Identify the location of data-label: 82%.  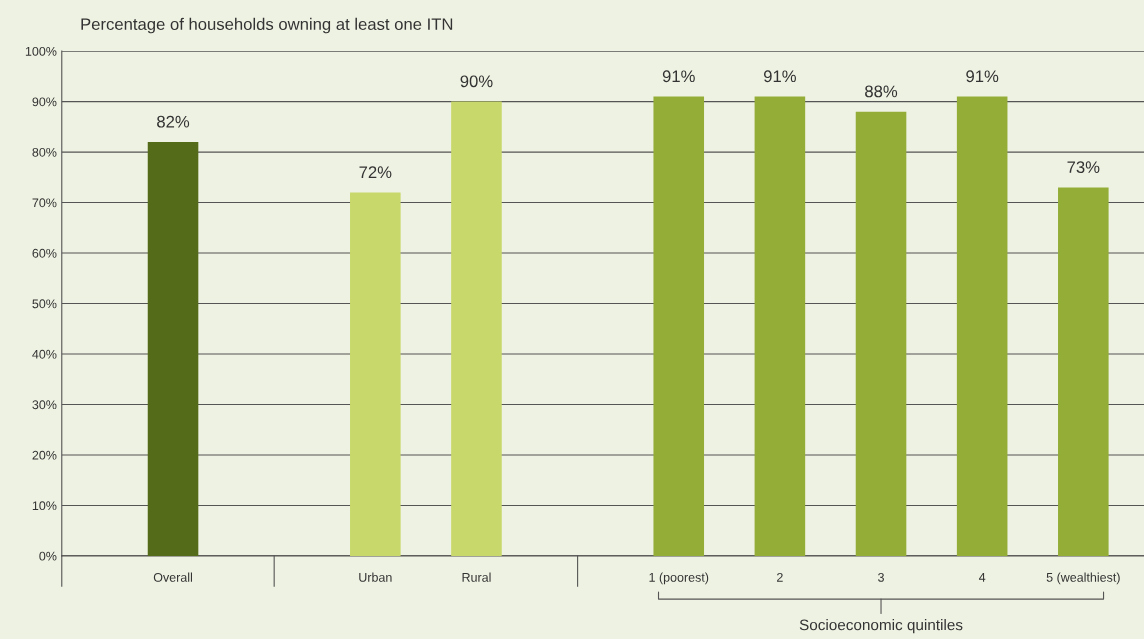
(173, 121).